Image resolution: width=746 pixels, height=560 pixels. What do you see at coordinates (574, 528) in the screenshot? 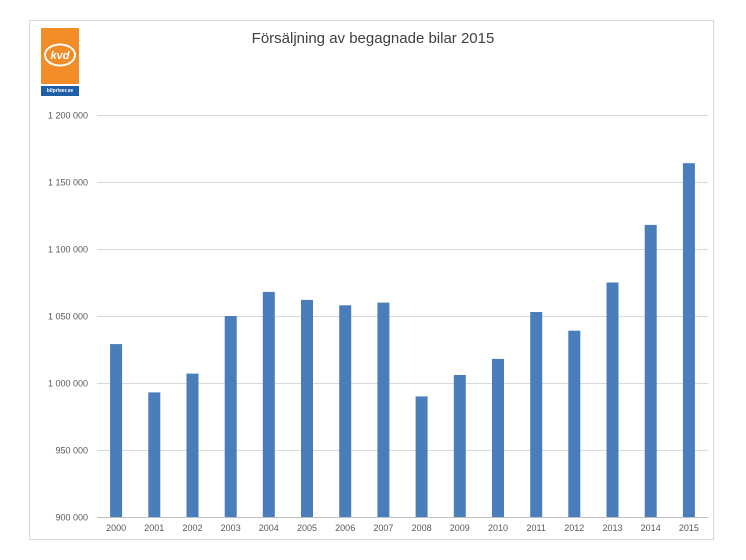
I see `x-tick-label: 2012` at bounding box center [574, 528].